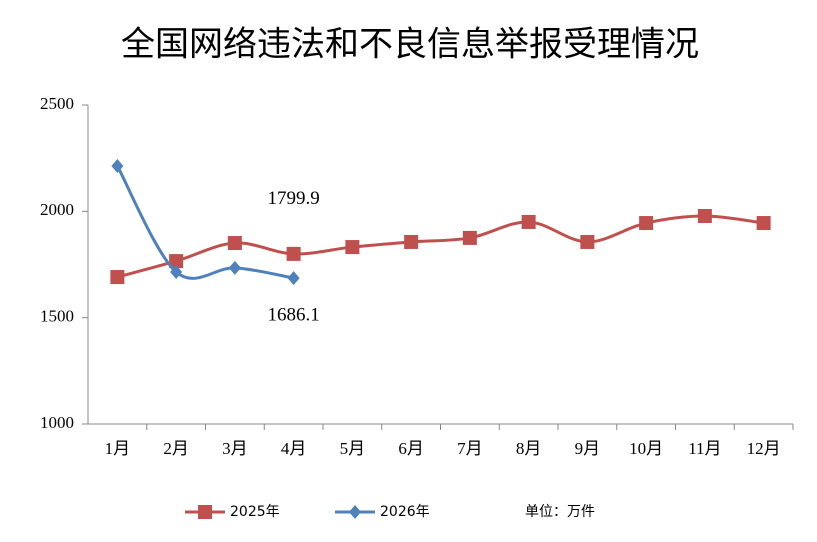 This screenshot has width=817, height=542. What do you see at coordinates (411, 448) in the screenshot?
I see `x-tick-label: 6月` at bounding box center [411, 448].